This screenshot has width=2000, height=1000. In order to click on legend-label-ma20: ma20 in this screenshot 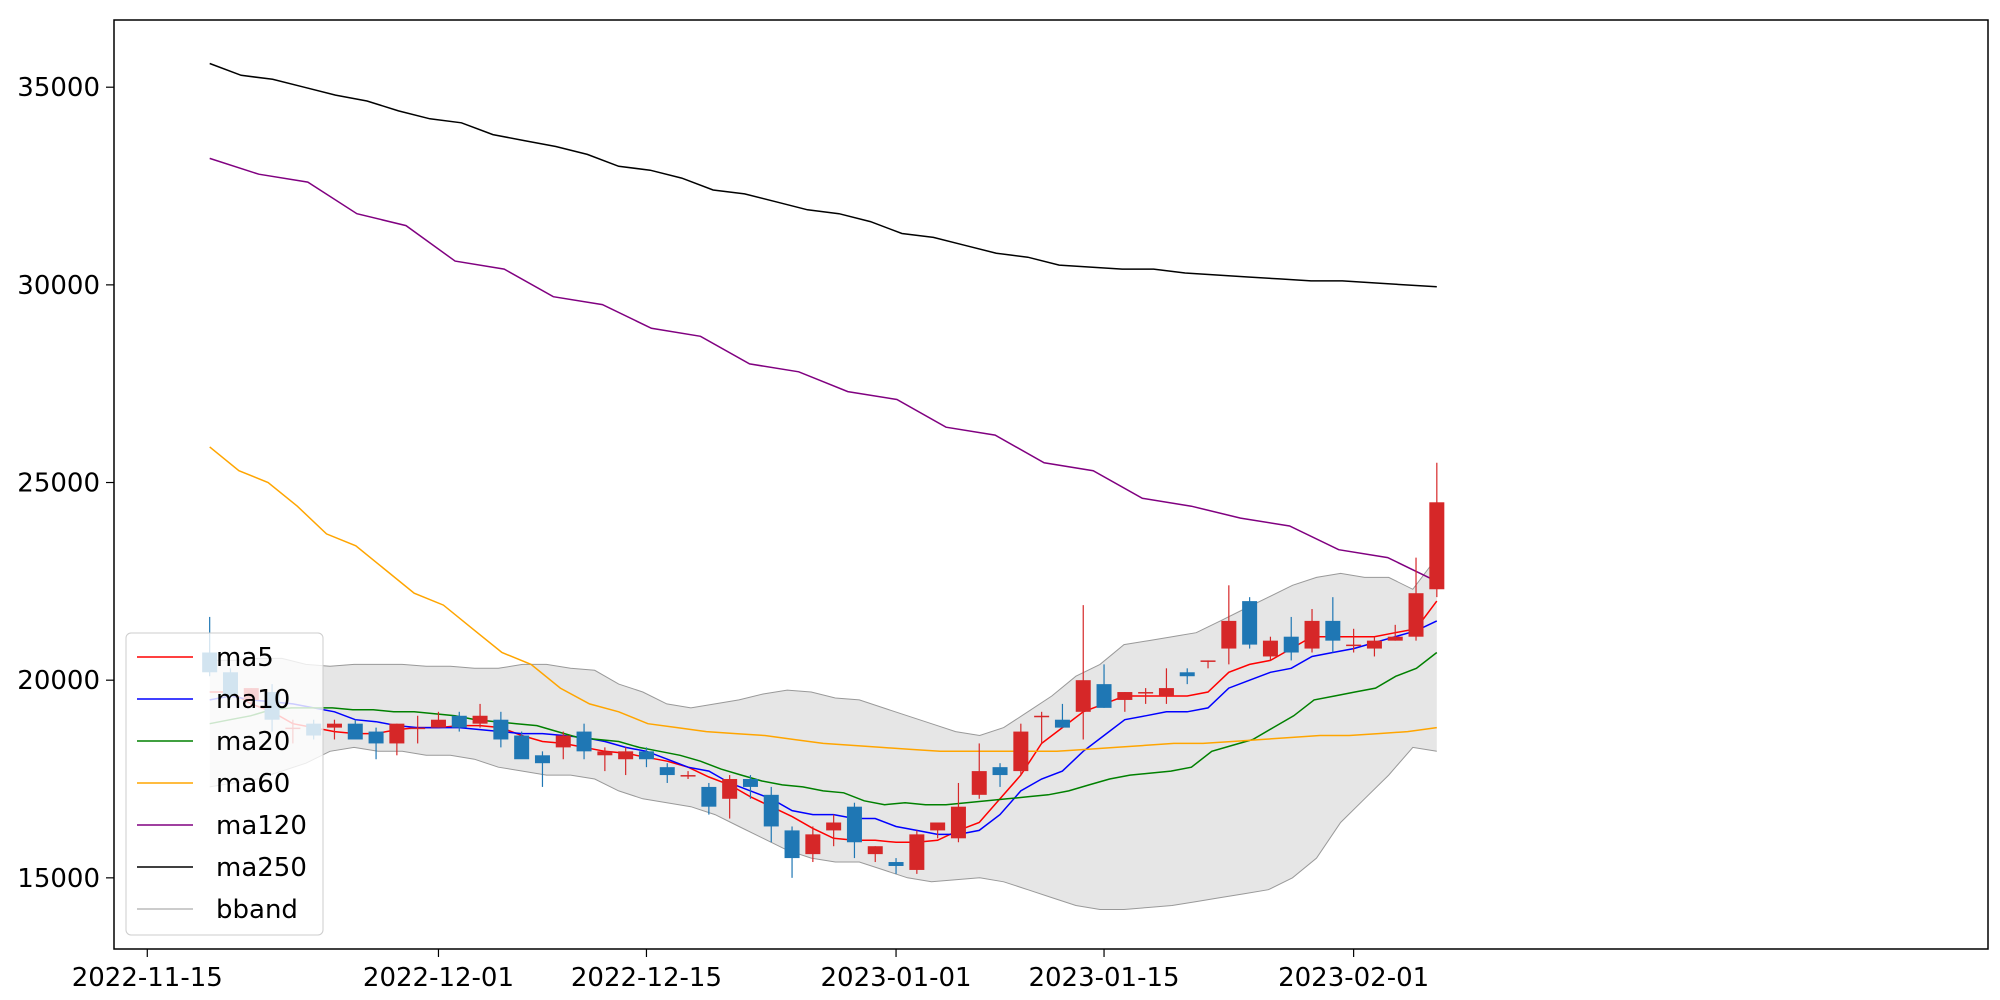, I will do `click(253, 742)`.